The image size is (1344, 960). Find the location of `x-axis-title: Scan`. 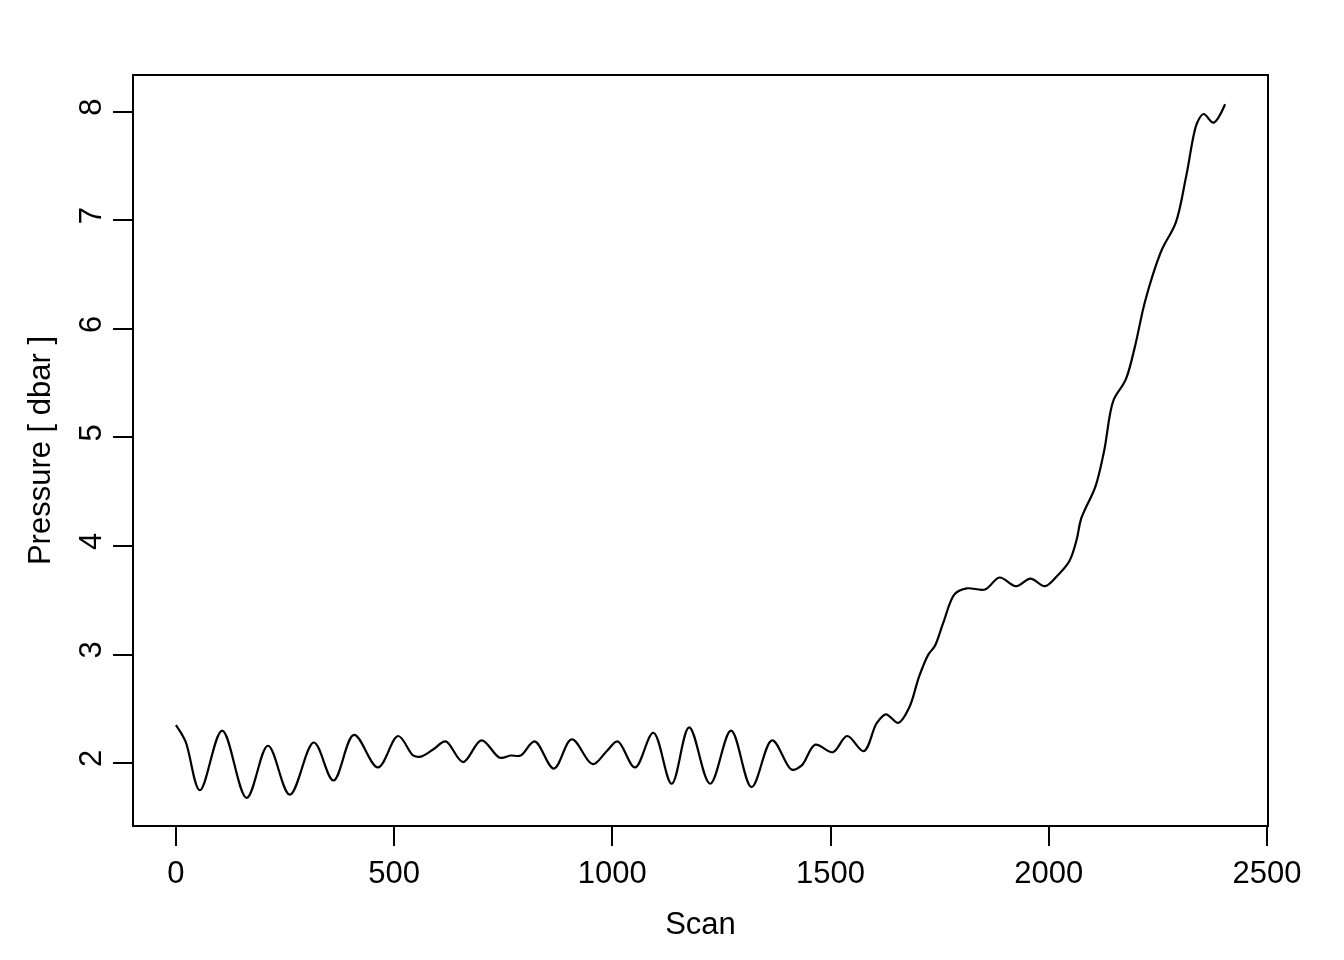

x-axis-title: Scan is located at coordinates (700, 923).